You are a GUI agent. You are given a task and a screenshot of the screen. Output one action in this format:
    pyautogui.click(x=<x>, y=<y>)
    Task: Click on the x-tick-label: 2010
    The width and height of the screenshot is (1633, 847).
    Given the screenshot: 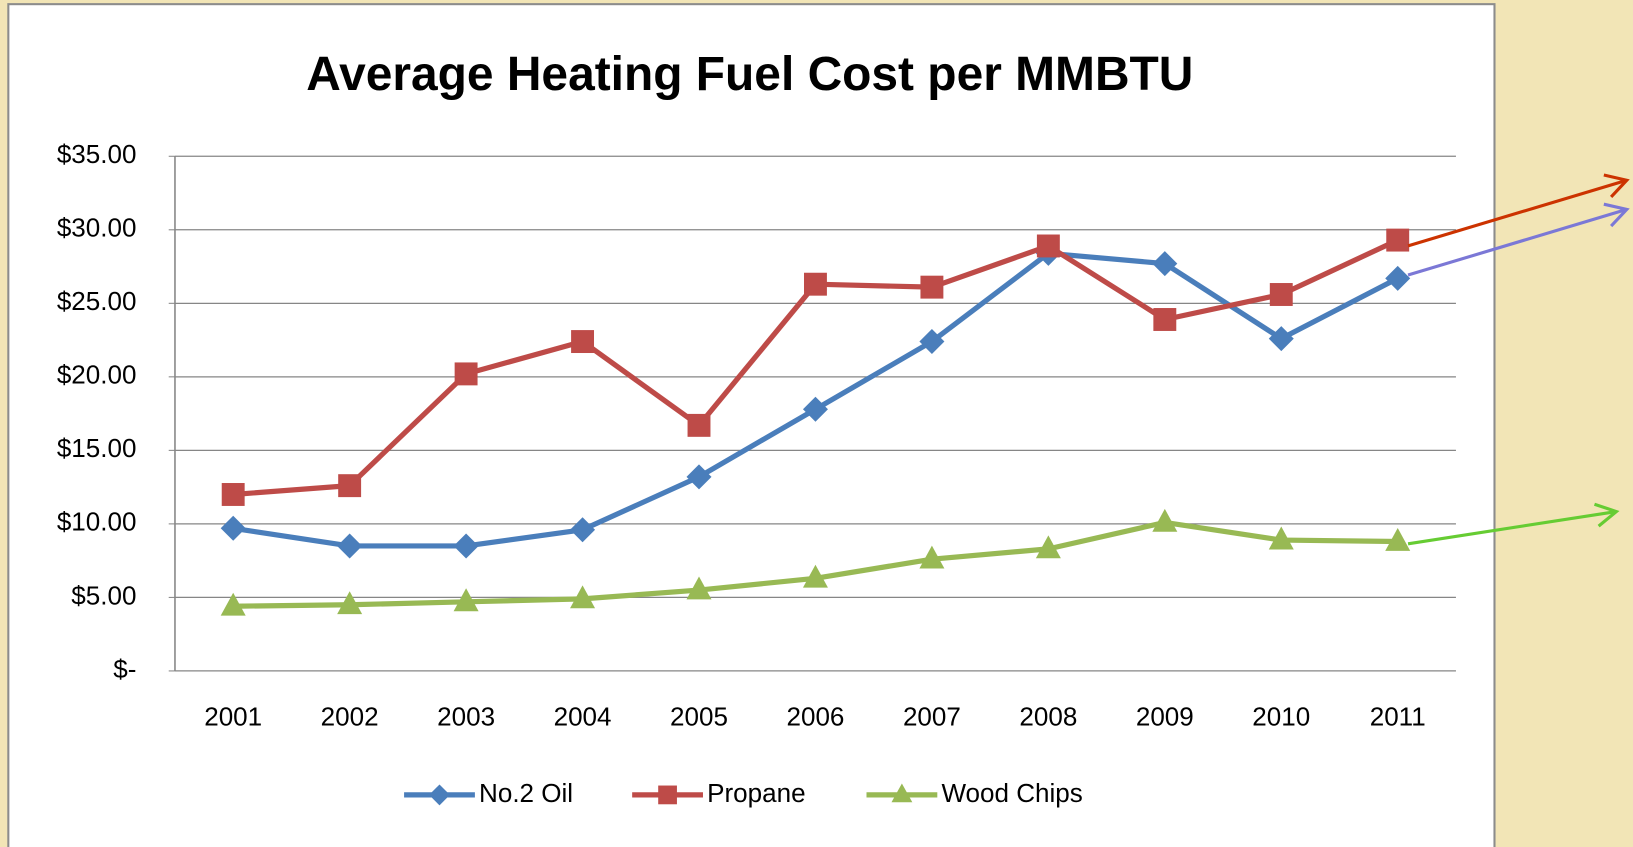 What is the action you would take?
    pyautogui.click(x=1281, y=717)
    